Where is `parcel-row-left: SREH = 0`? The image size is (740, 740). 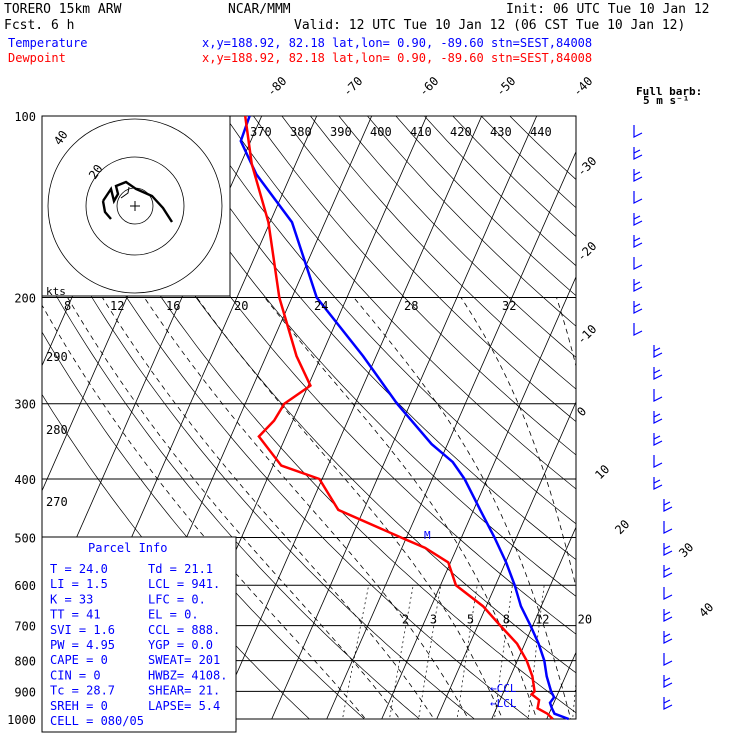
parcel-row-left: SREH = 0 is located at coordinates (79, 706).